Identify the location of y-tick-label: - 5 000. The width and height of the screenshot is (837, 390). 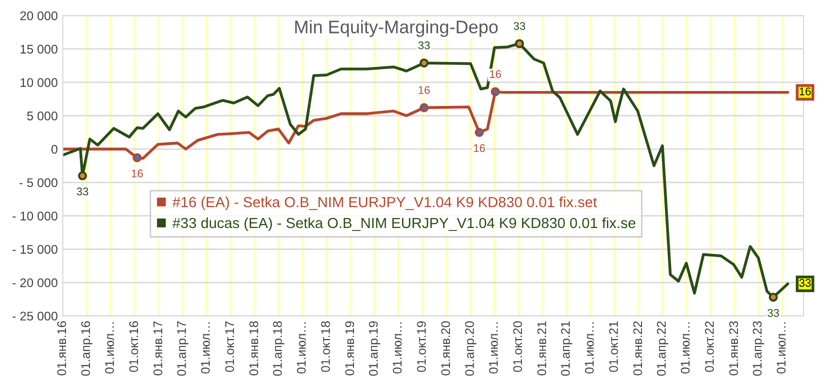
(39, 183).